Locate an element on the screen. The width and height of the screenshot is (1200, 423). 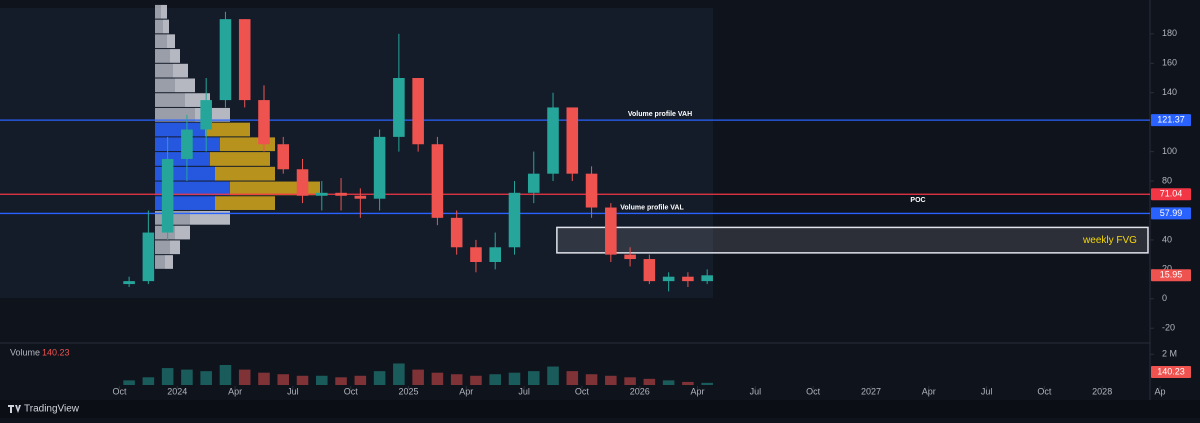
level-label: Volume profile VAL is located at coordinates (652, 207).